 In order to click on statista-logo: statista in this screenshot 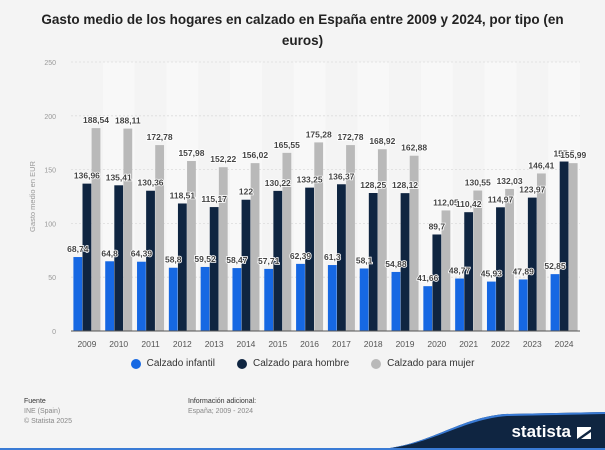, I will do `click(541, 431)`.